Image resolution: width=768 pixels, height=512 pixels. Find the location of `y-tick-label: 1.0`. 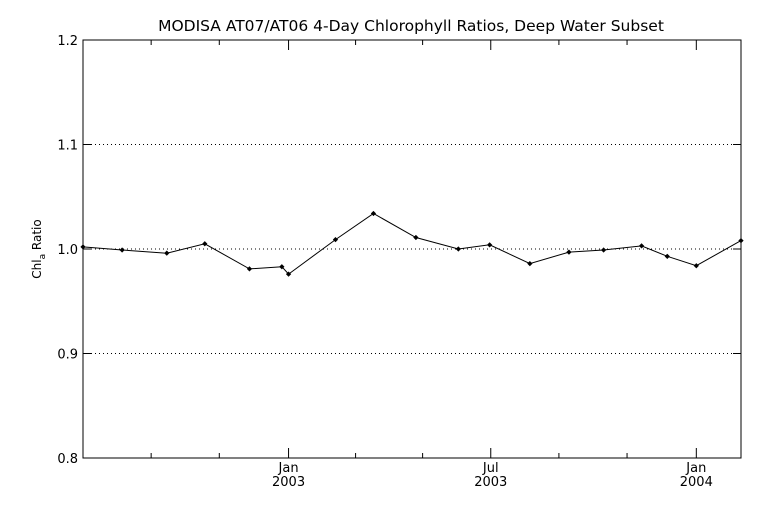

y-tick-label: 1.0 is located at coordinates (67, 250).